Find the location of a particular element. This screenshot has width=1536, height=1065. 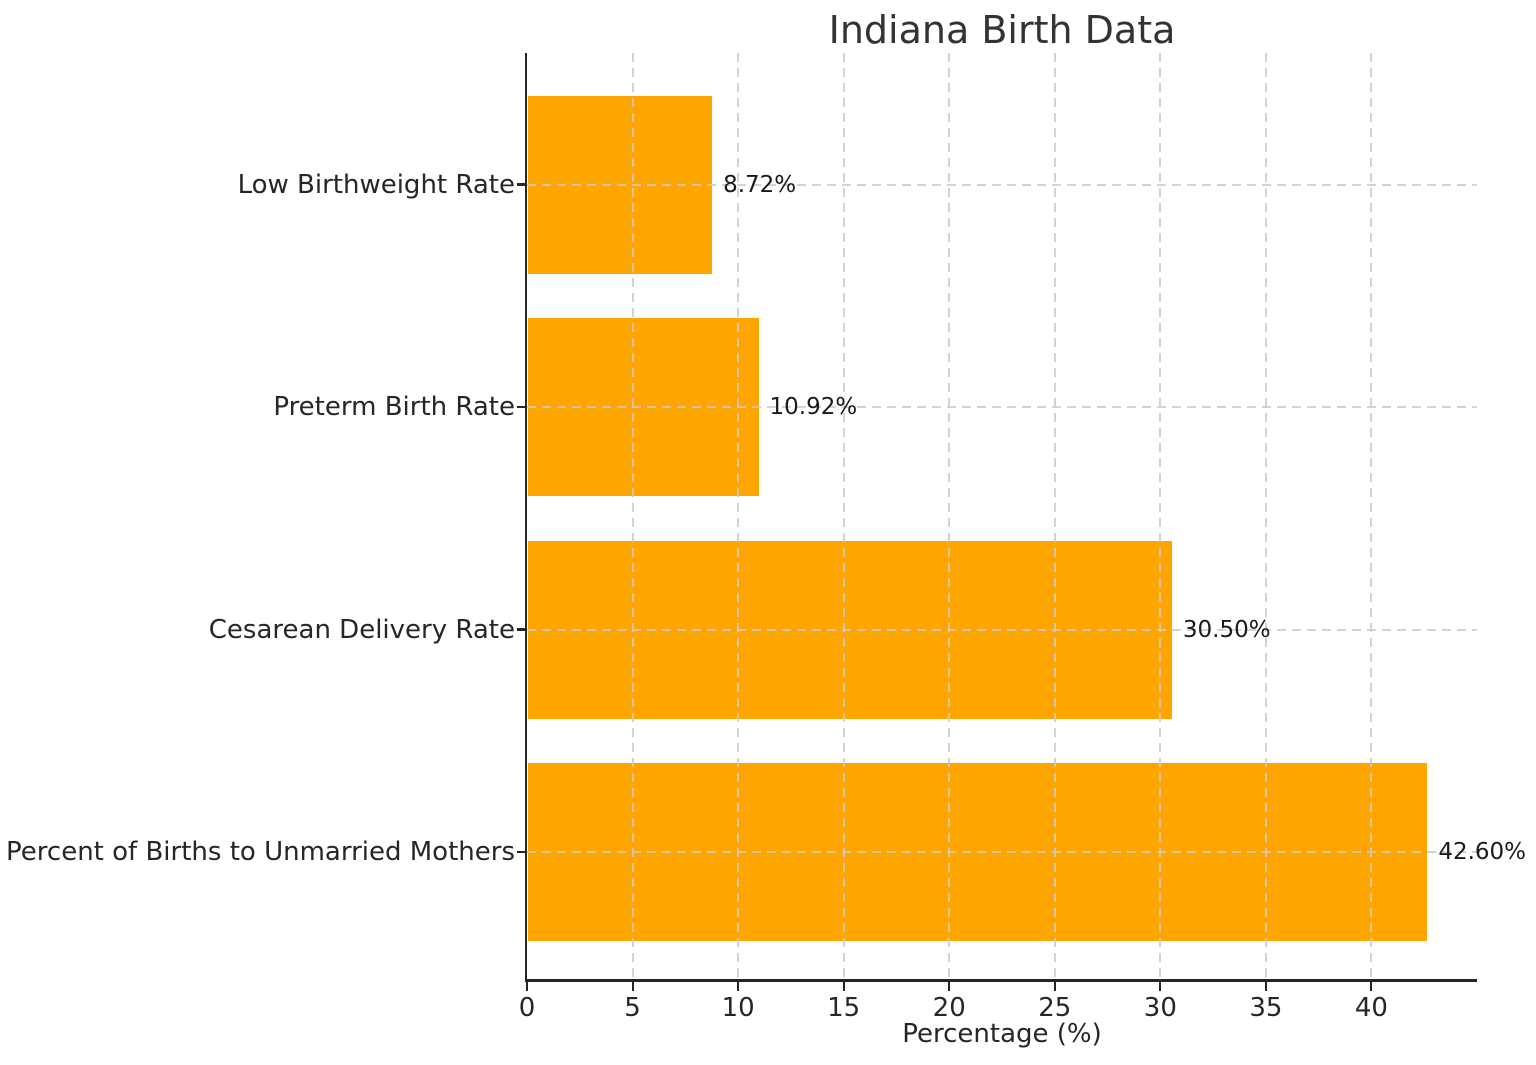

x-tick-label: 25 is located at coordinates (1055, 1008).